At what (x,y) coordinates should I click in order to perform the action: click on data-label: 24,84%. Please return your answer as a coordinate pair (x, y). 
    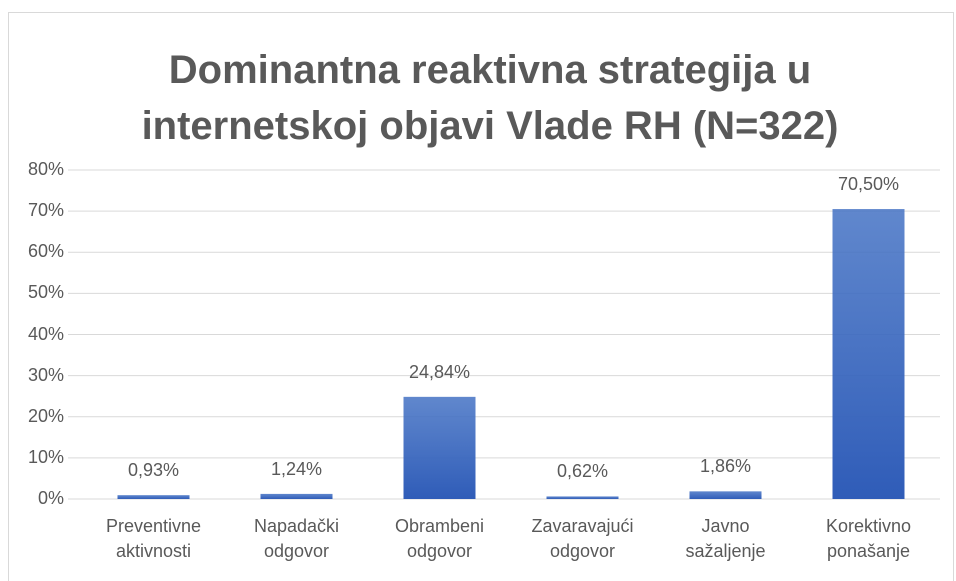
    Looking at the image, I should click on (439, 371).